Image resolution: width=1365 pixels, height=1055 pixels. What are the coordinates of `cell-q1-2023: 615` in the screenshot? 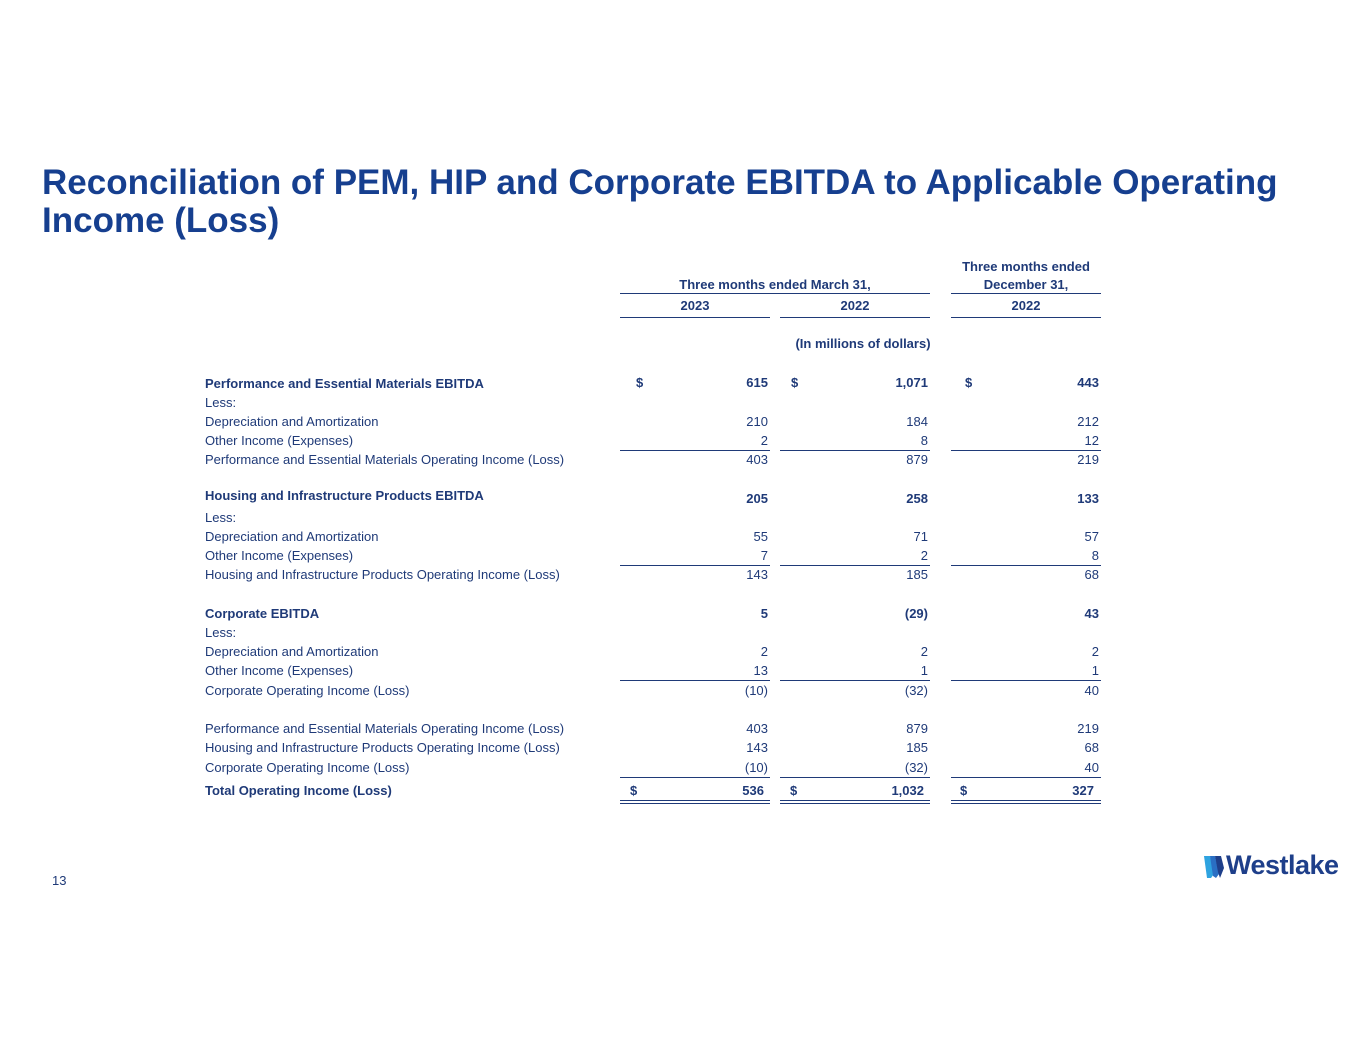 It's located at (757, 382).